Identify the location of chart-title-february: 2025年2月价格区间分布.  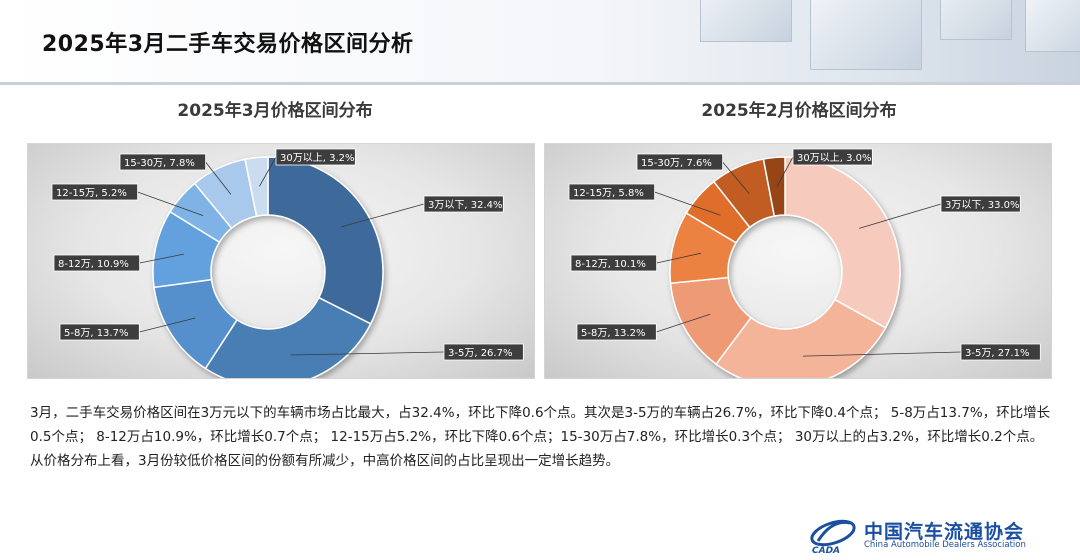
(799, 111).